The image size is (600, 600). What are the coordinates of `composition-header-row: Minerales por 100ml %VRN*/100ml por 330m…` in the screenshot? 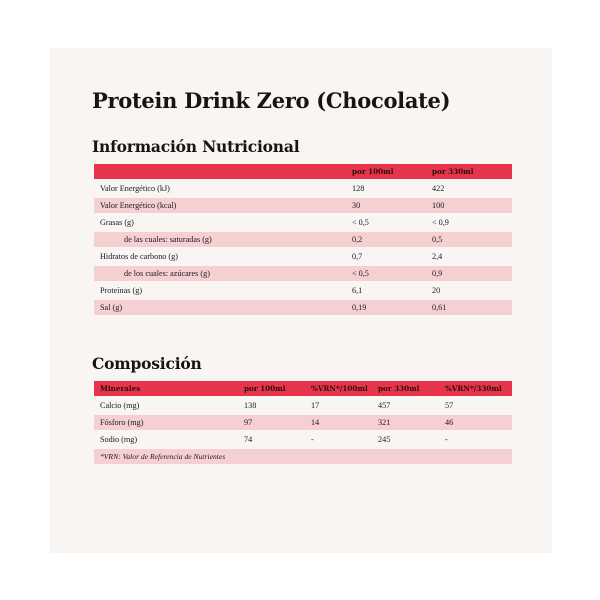 It's located at (303, 388).